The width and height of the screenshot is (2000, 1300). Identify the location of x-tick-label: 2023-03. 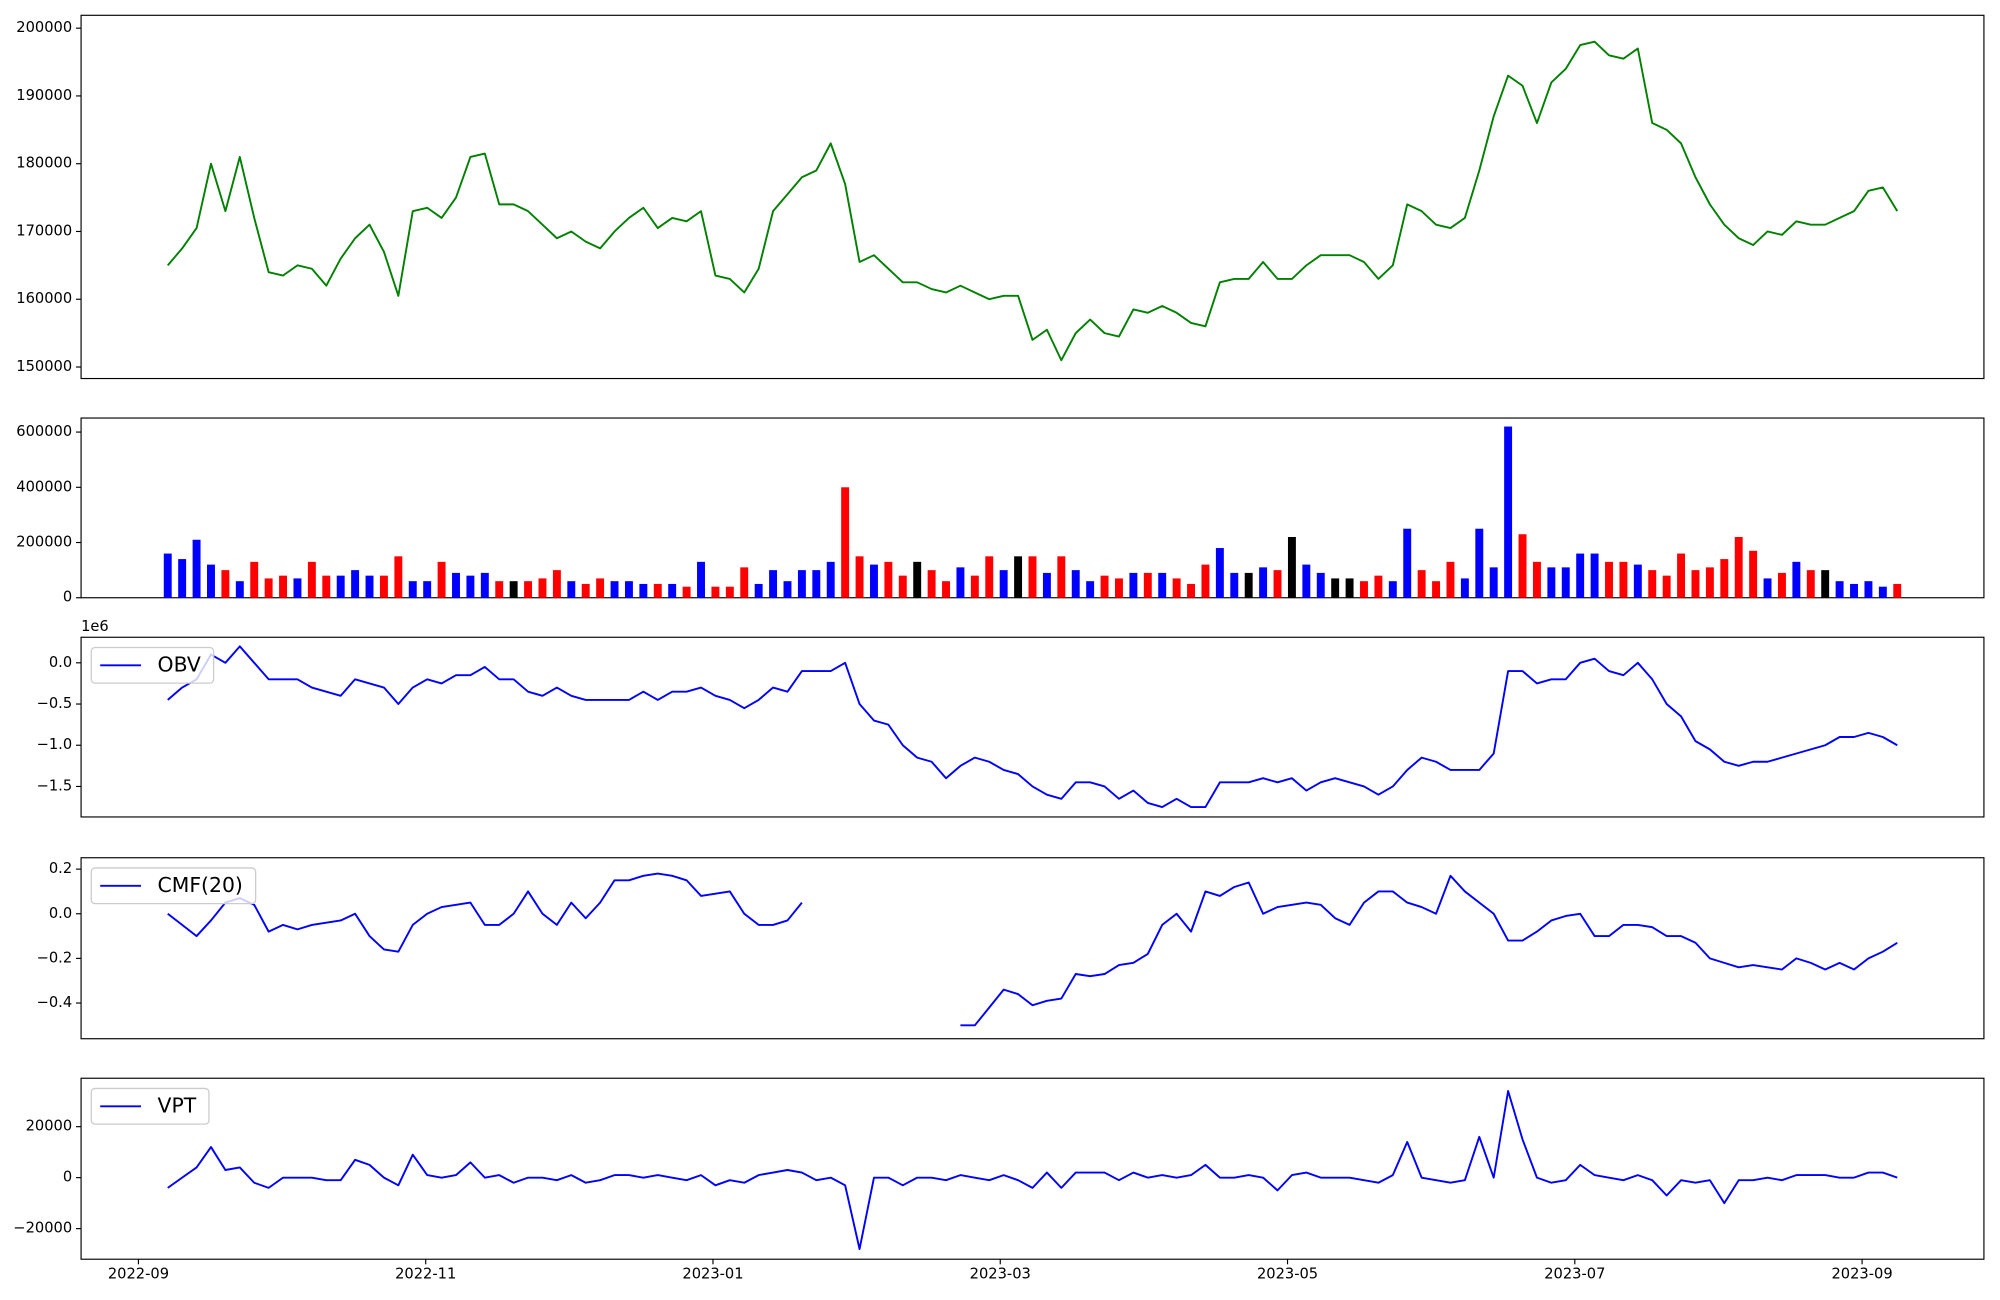
(1000, 1274).